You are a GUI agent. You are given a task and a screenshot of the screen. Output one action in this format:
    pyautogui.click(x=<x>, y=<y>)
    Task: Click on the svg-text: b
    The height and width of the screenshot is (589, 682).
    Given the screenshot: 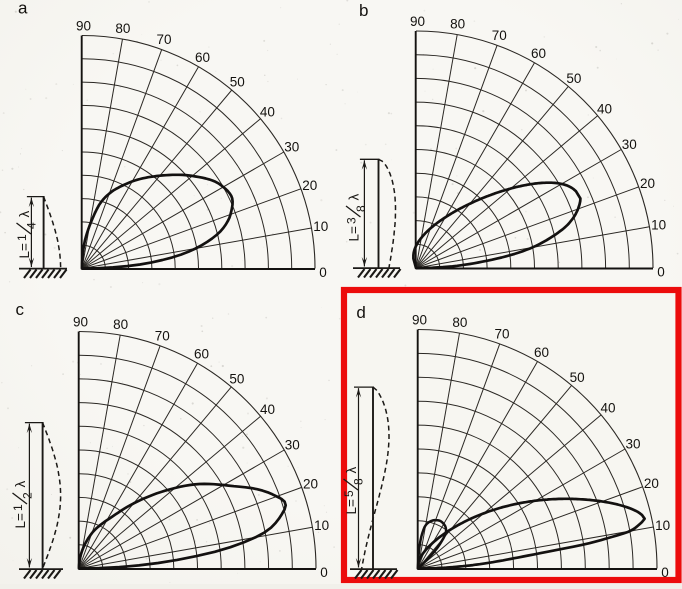 What is the action you would take?
    pyautogui.click(x=363, y=10)
    